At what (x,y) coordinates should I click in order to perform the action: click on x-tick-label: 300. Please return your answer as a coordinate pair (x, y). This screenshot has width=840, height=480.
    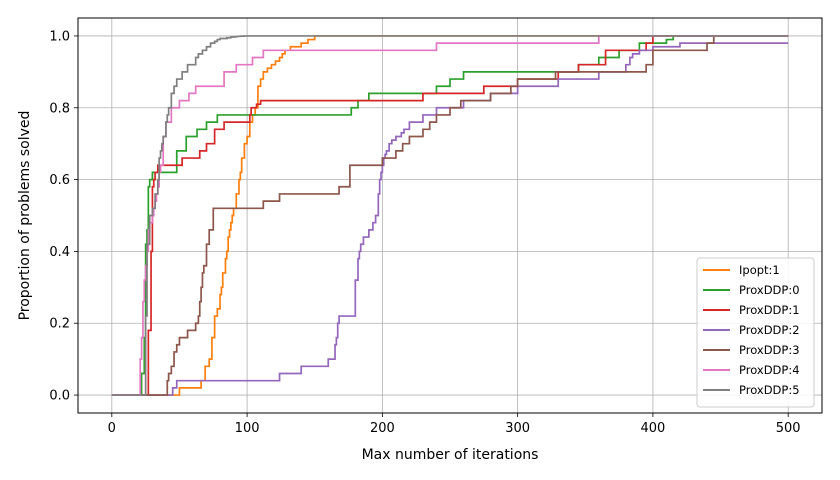
    Looking at the image, I should click on (517, 428).